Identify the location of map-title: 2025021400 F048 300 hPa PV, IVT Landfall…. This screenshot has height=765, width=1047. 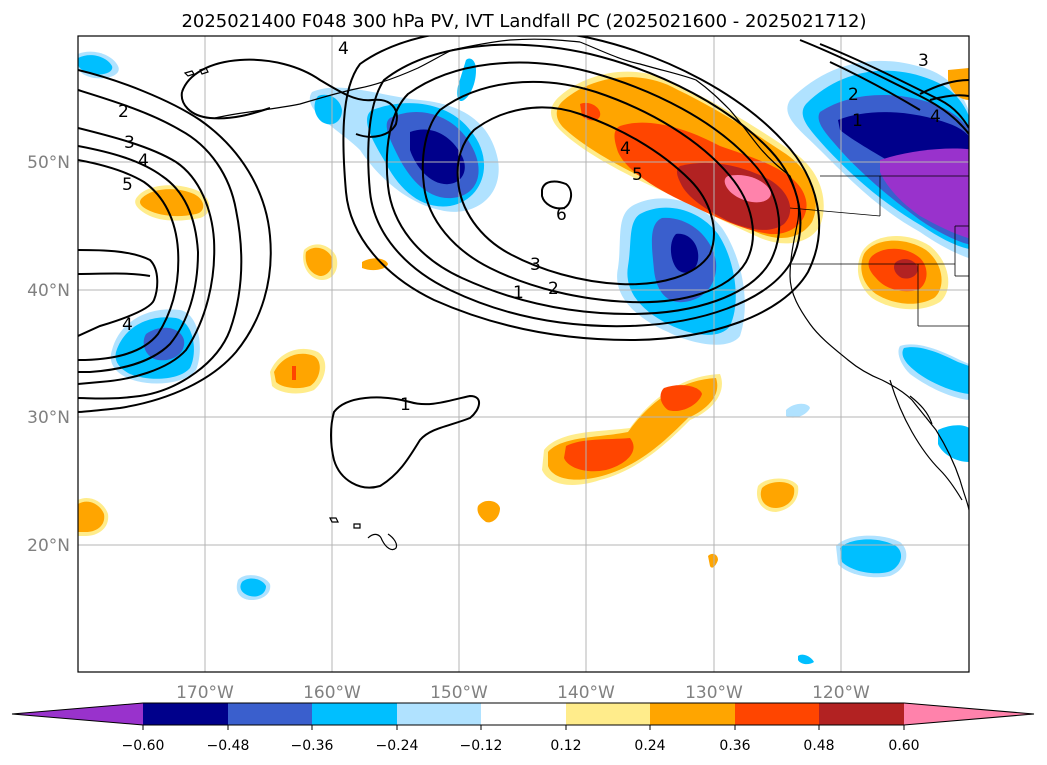
(523, 21).